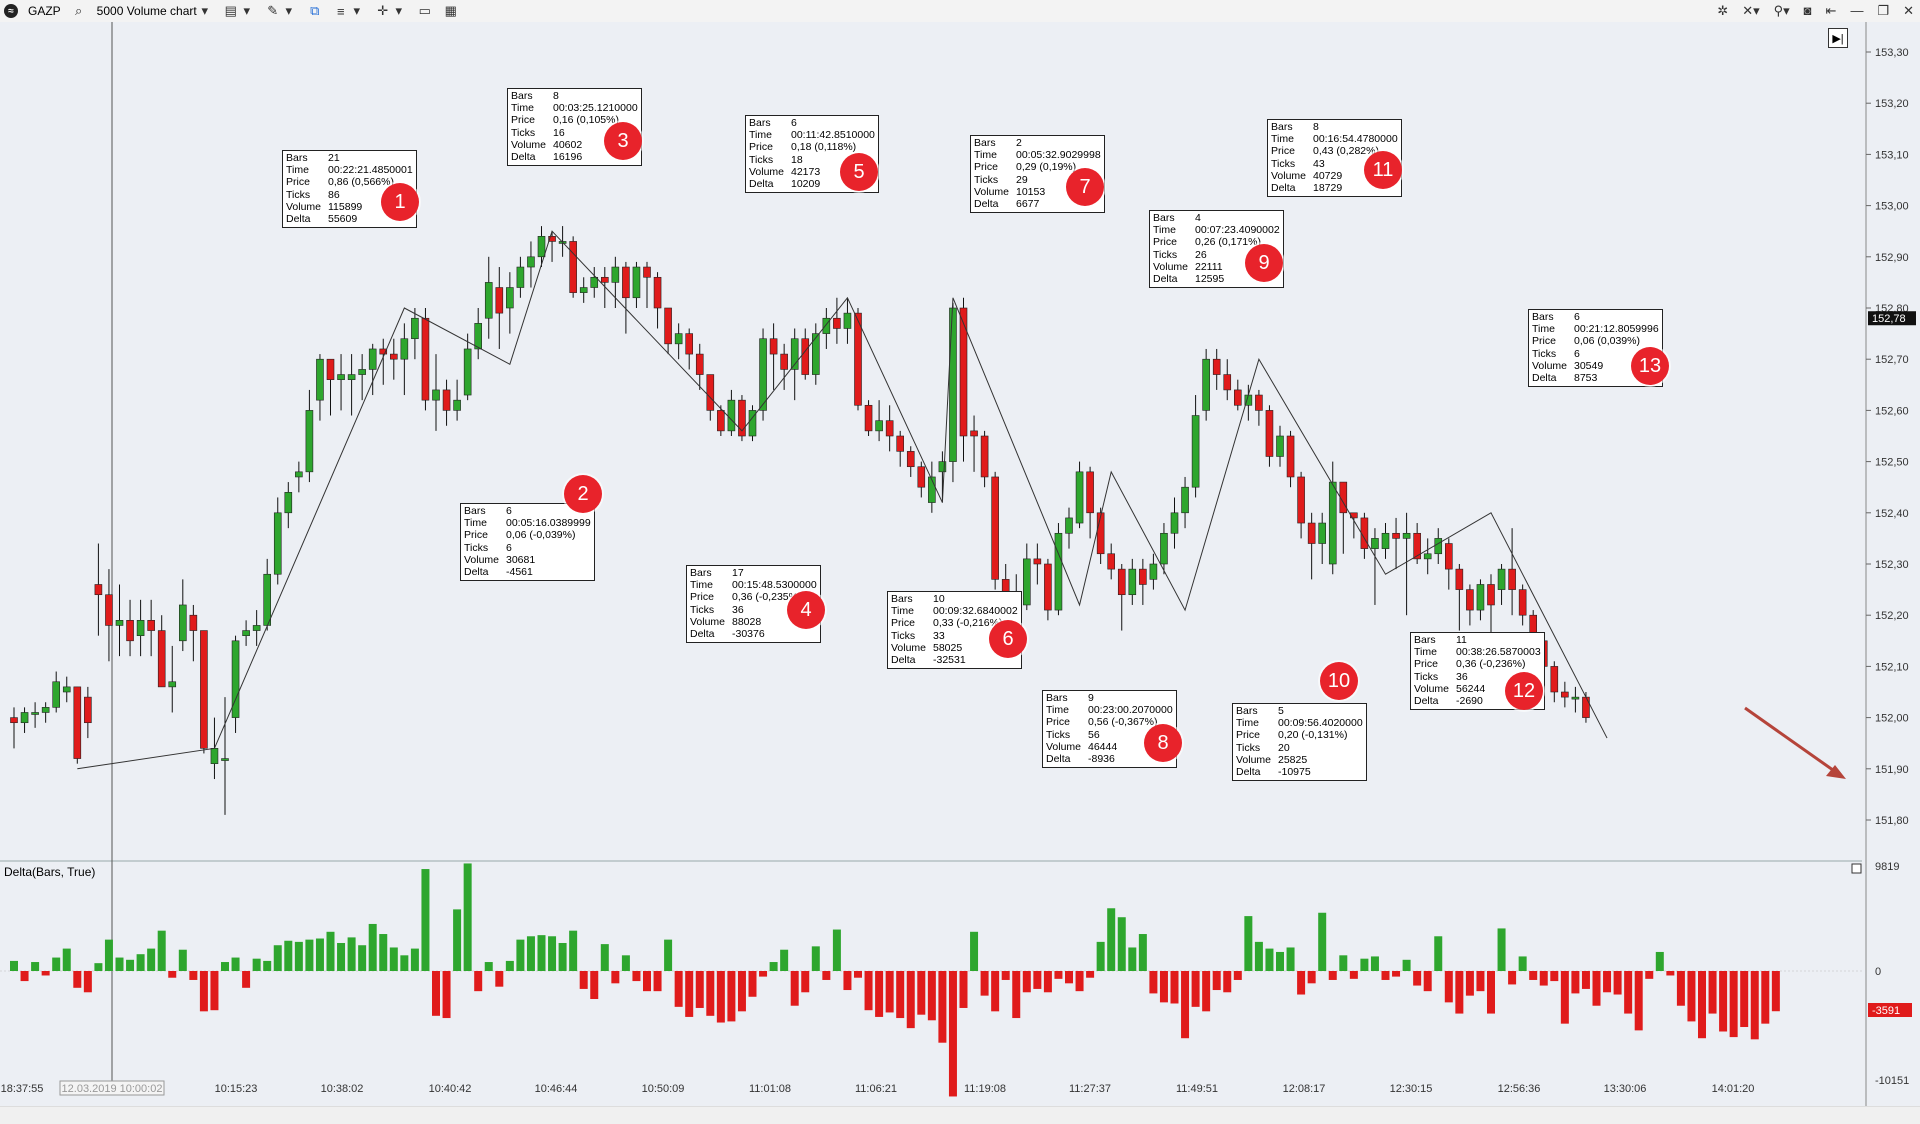 Image resolution: width=1920 pixels, height=1124 pixels. I want to click on crosshair-icon: ✛ ▾, so click(391, 10).